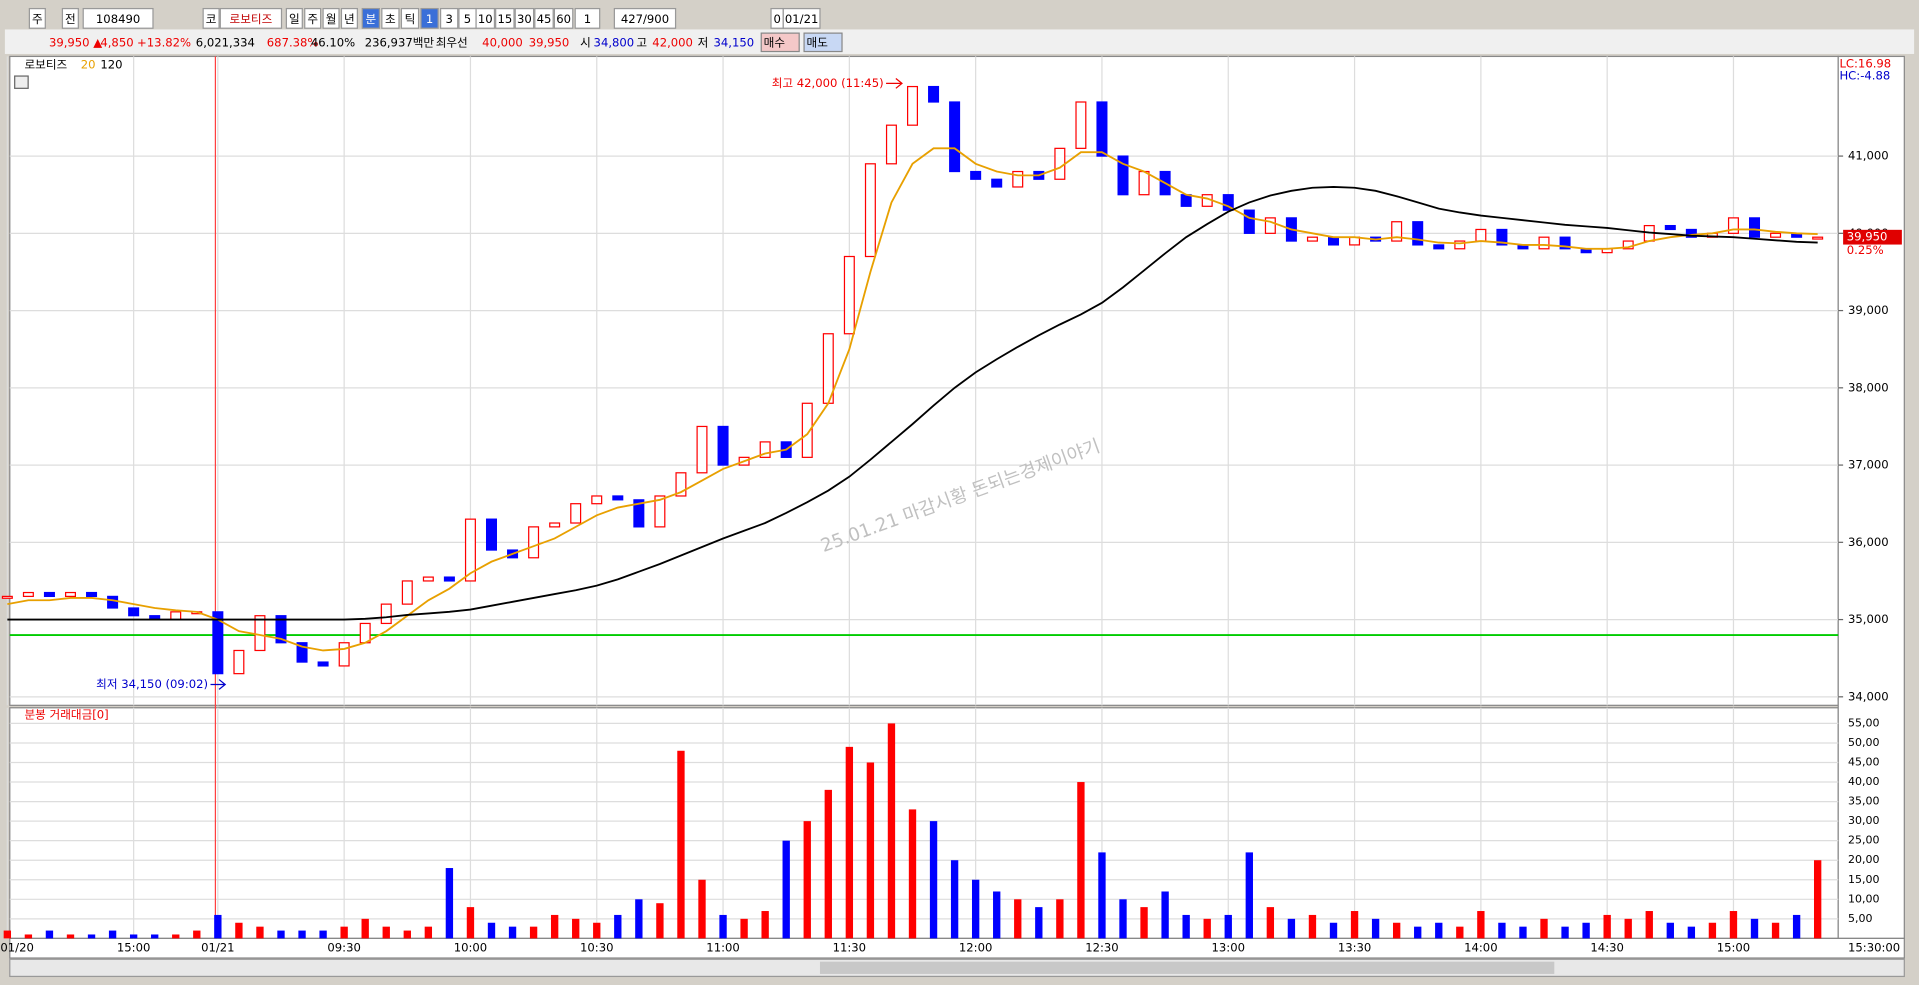  Describe the element at coordinates (703, 42) in the screenshot. I see `quote-field: 저` at that location.